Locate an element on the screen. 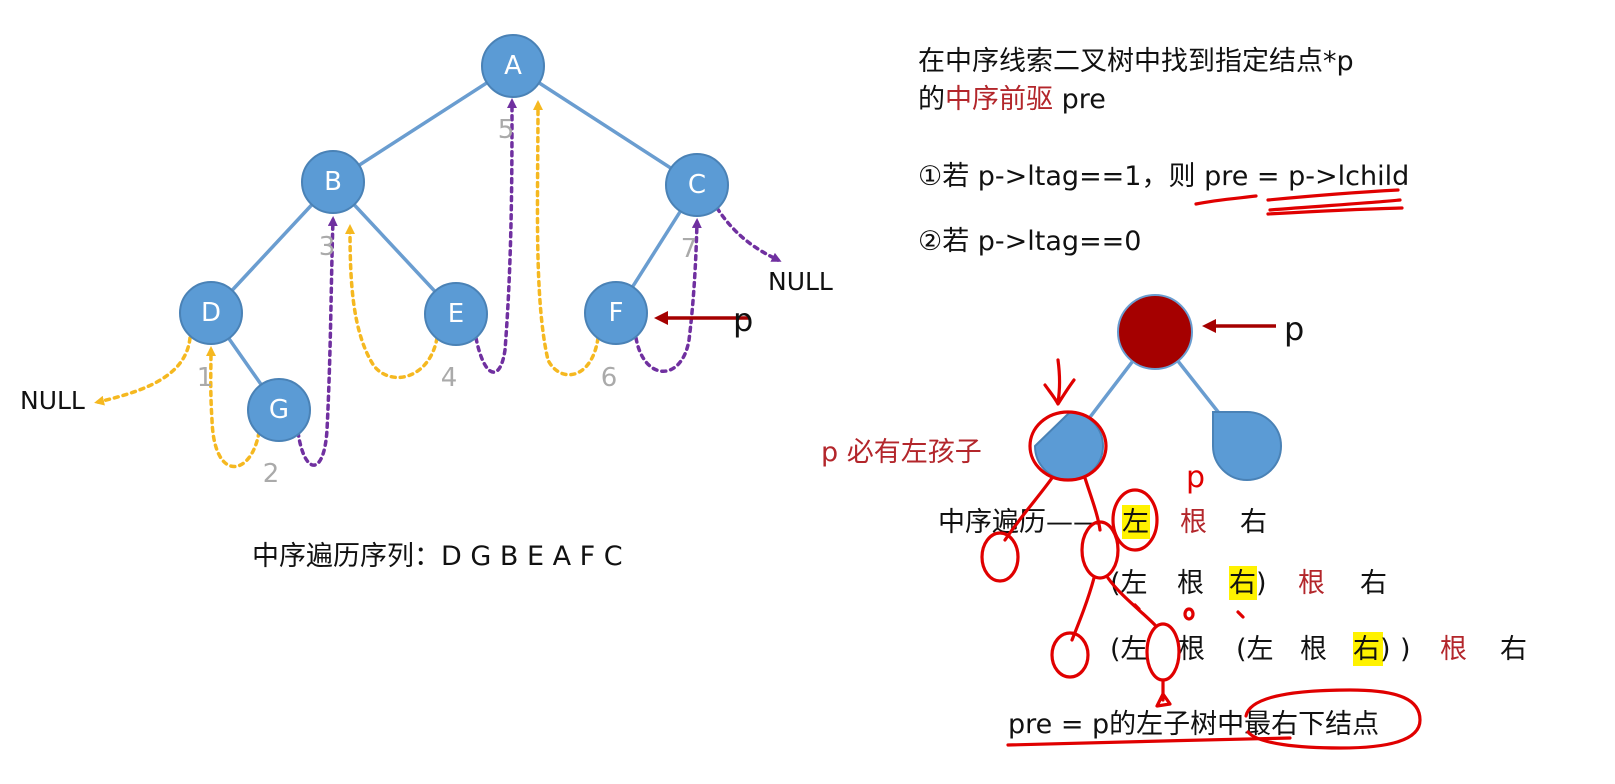  row-3-inner-root: 根 is located at coordinates (1313, 649).